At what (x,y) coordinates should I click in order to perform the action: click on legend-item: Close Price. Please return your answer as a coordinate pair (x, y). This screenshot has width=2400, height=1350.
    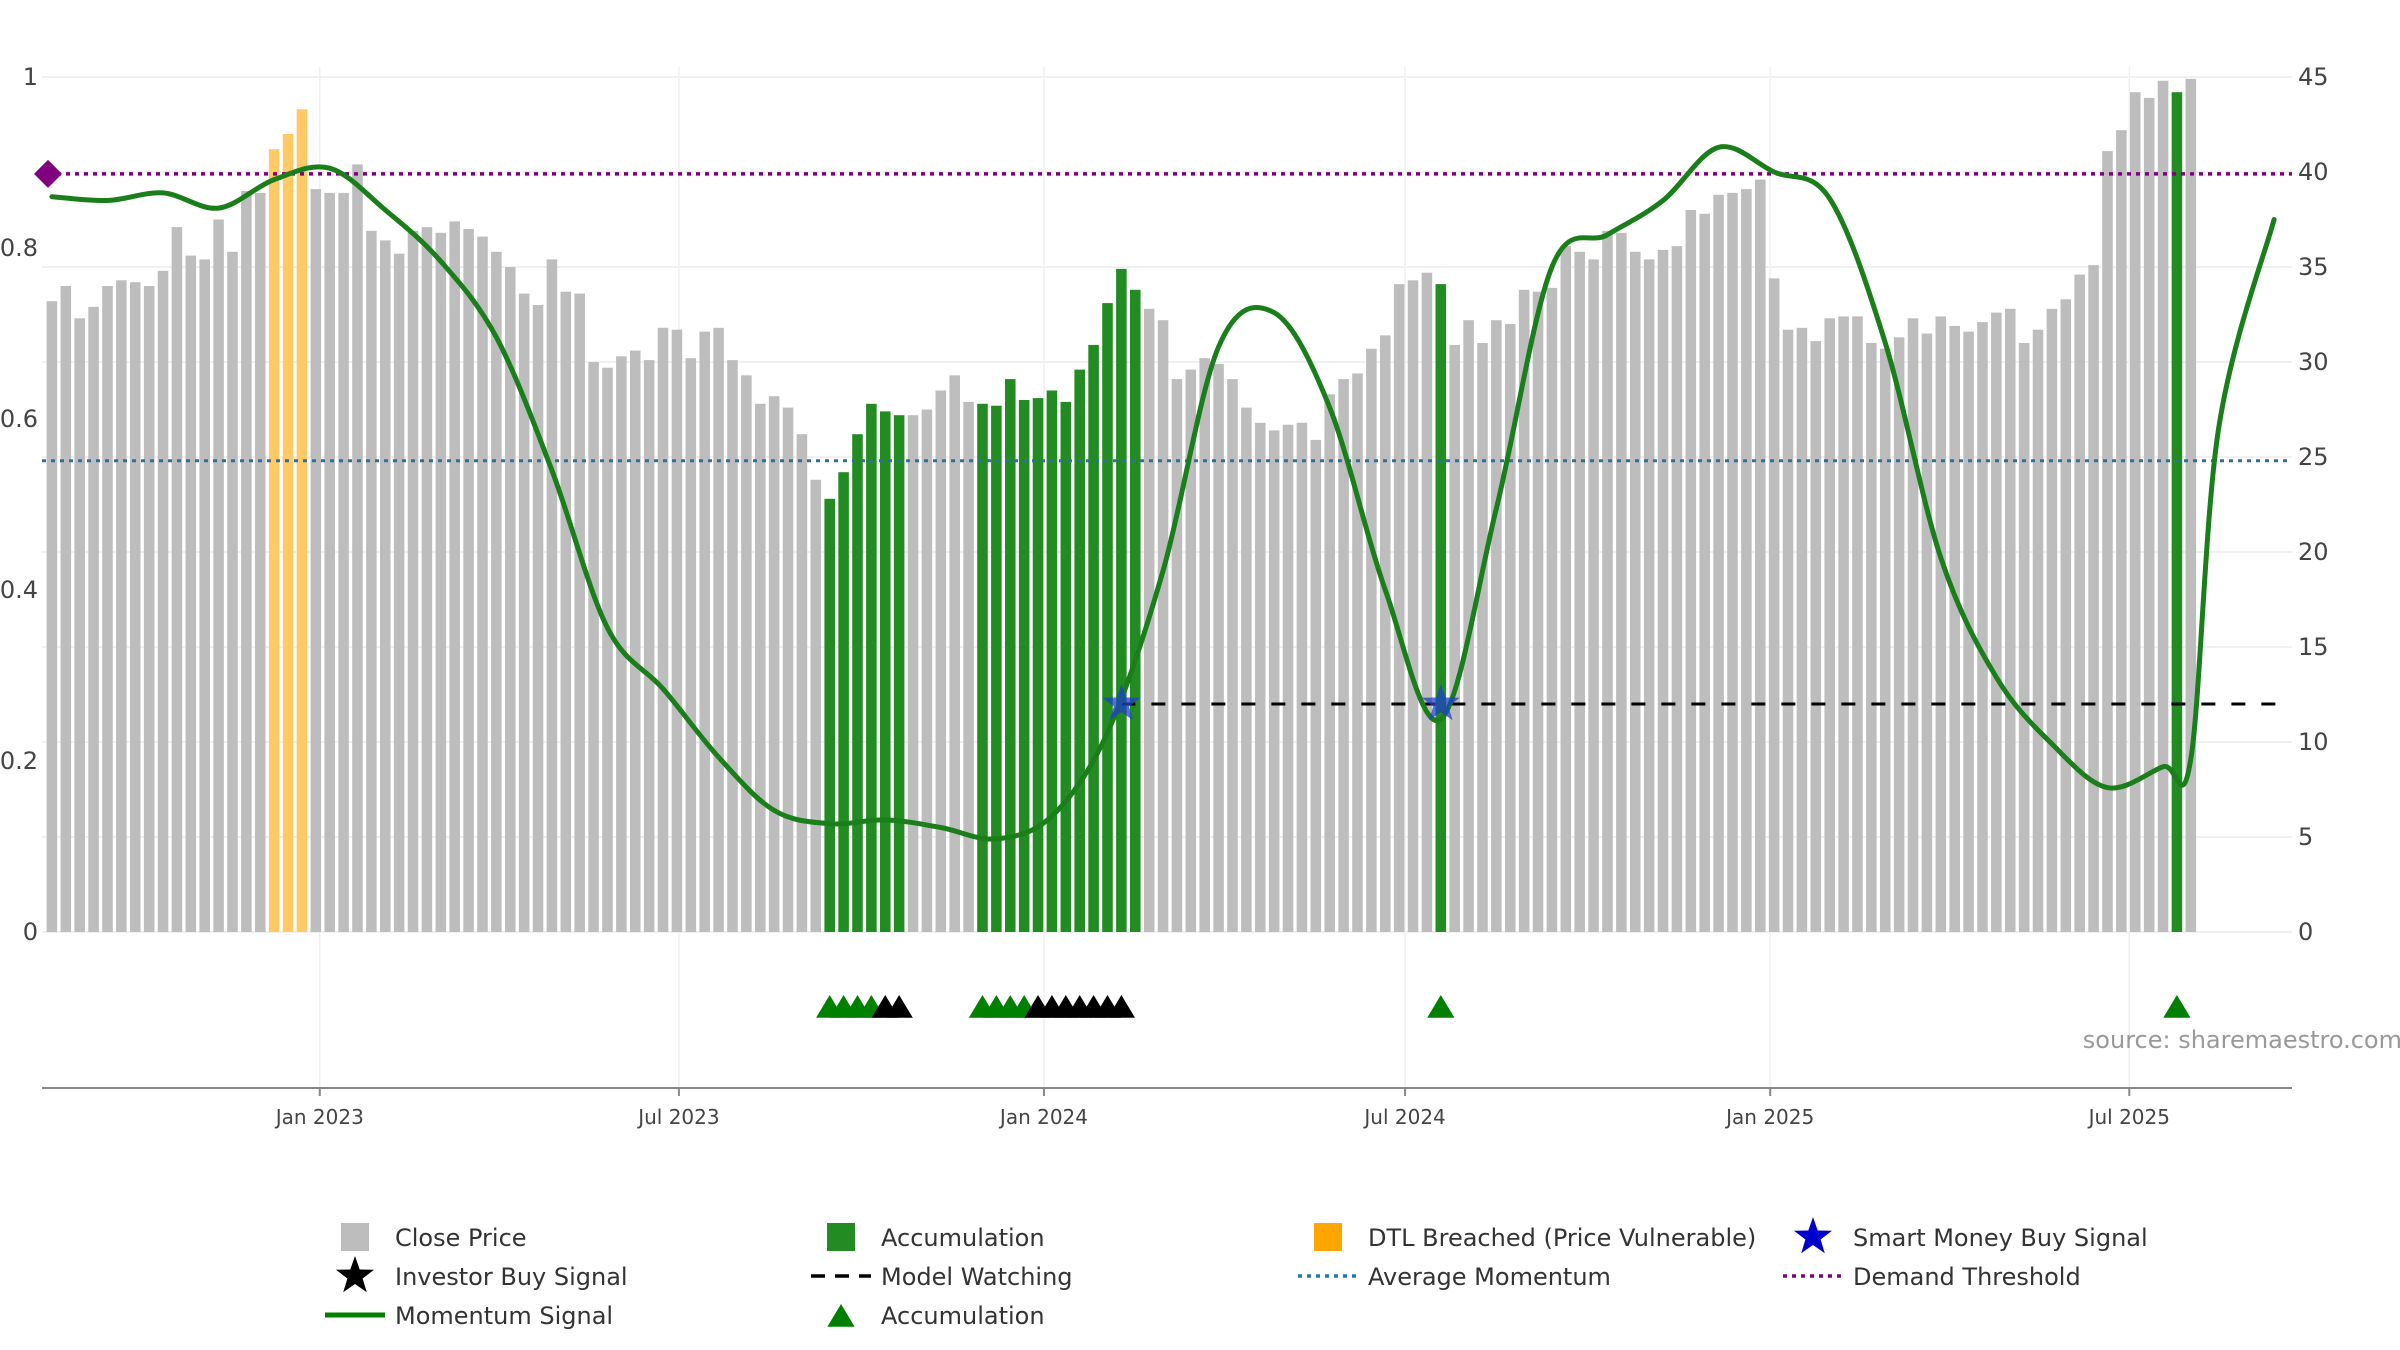
    Looking at the image, I should click on (434, 1237).